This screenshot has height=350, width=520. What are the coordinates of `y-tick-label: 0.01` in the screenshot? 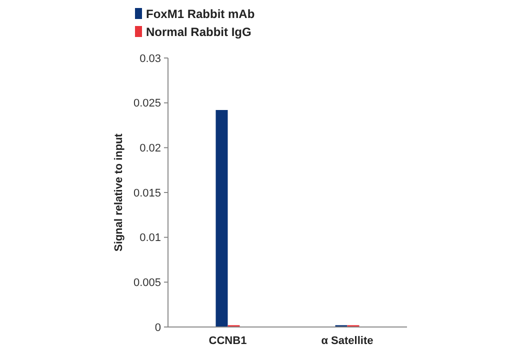 It's located at (150, 238).